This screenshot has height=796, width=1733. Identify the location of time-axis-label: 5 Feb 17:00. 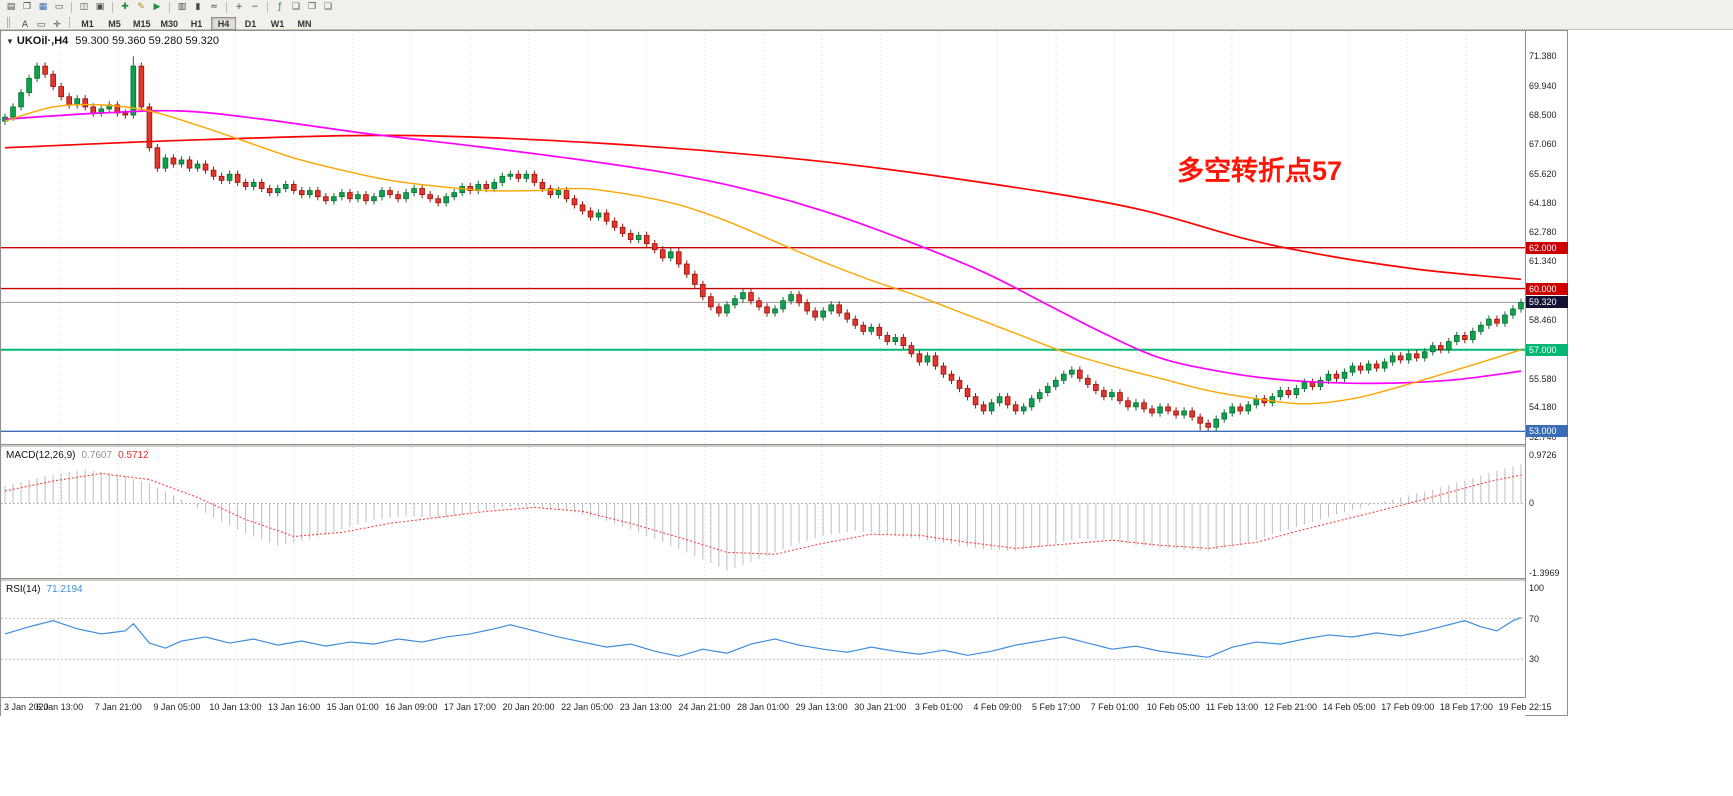
(1056, 707).